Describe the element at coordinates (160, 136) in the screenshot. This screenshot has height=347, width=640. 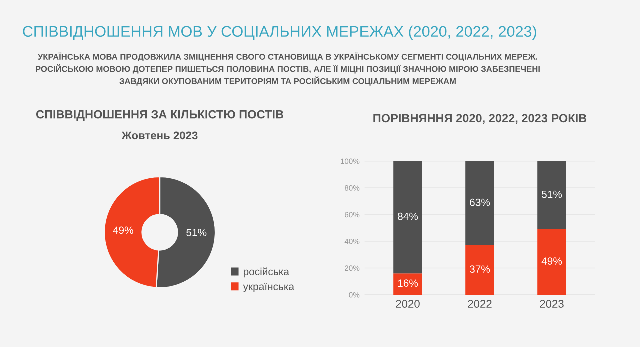
I see `chart-subtitle: Жовтень 2023` at that location.